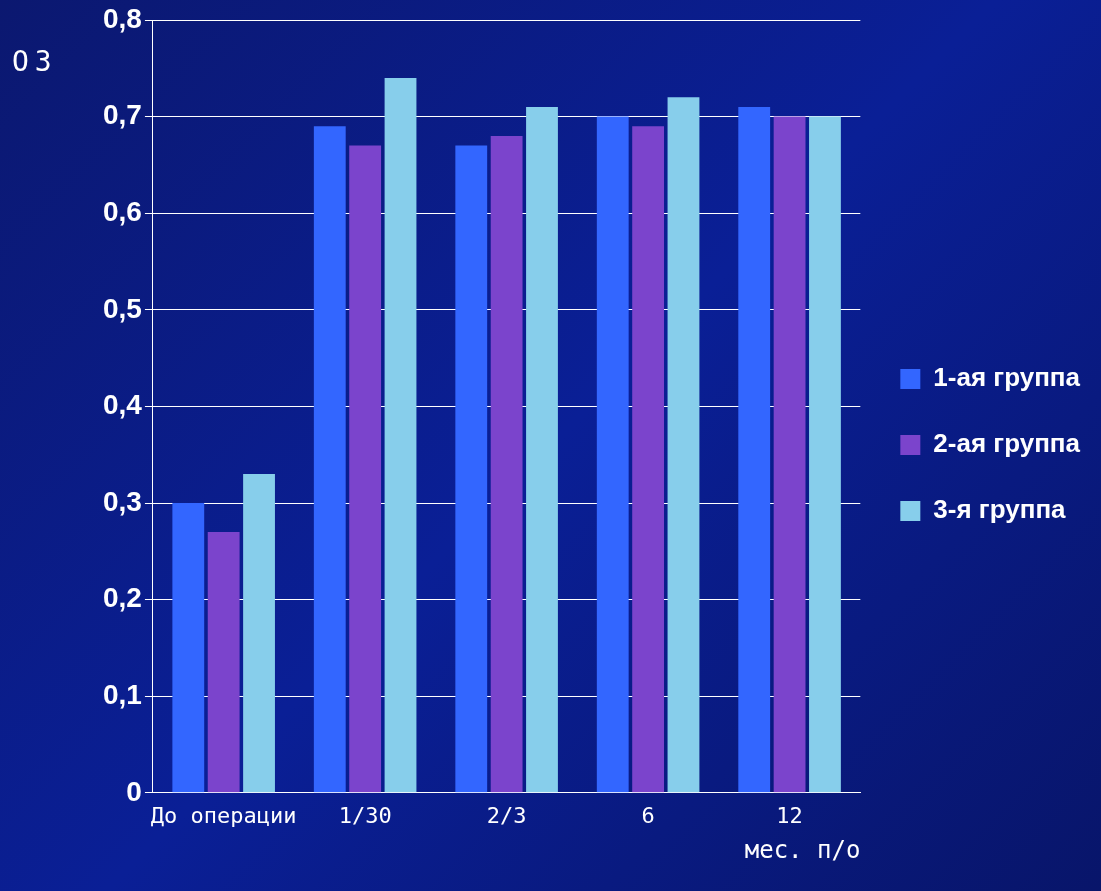 Image resolution: width=1101 pixels, height=891 pixels. What do you see at coordinates (1000, 509) in the screenshot?
I see `legend-label: 3-я группа` at bounding box center [1000, 509].